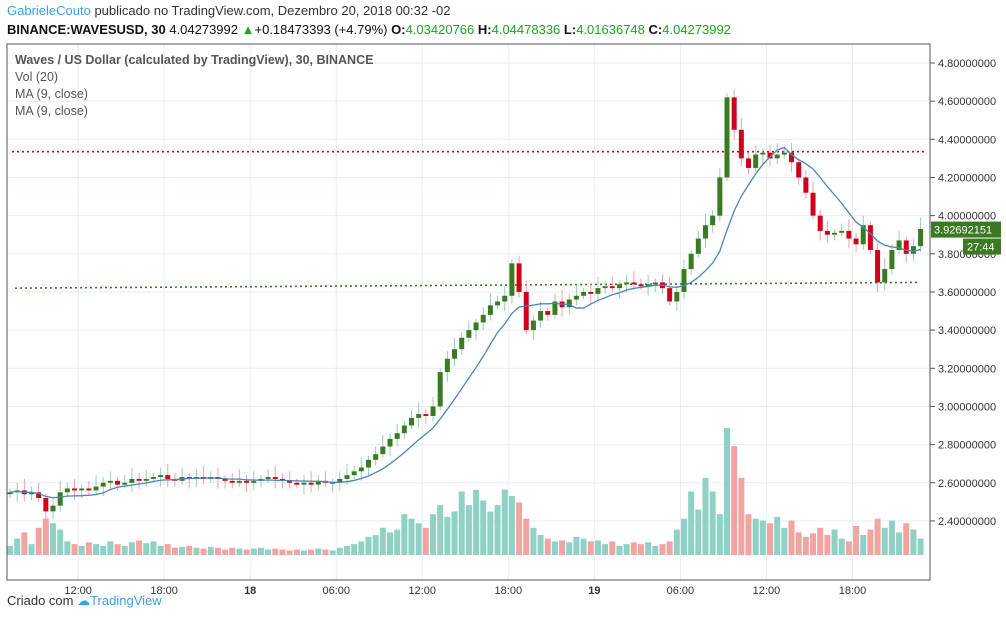 This screenshot has height=618, width=1006. Describe the element at coordinates (681, 591) in the screenshot. I see `time-axis-label: 06:00` at that location.